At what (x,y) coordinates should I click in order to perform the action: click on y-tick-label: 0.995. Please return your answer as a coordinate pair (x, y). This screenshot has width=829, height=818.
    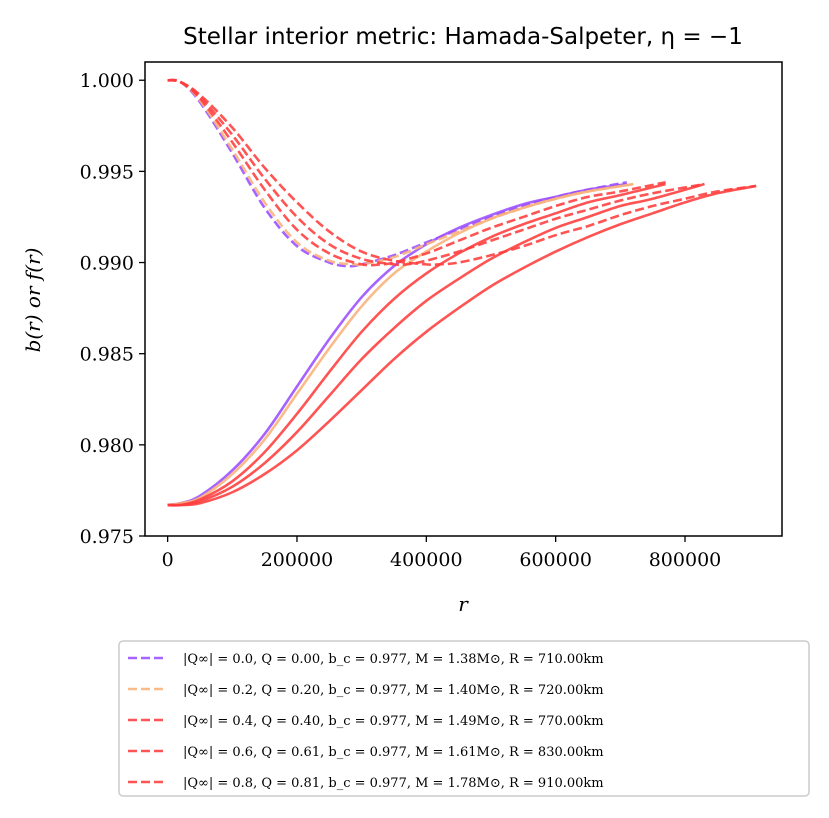
    Looking at the image, I should click on (107, 172).